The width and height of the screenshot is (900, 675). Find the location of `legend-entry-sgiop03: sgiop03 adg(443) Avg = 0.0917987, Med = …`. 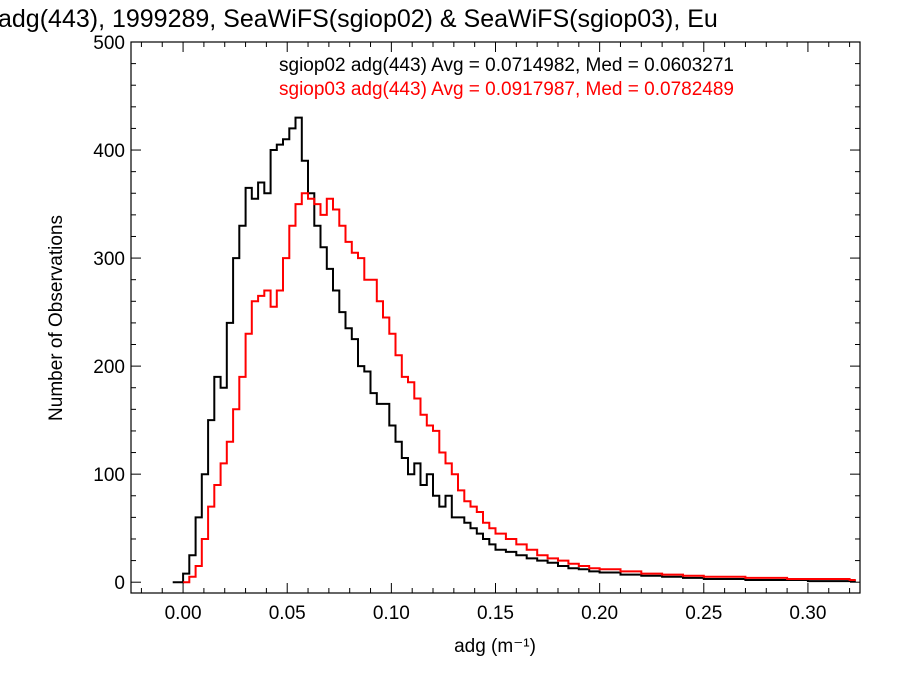

legend-entry-sgiop03: sgiop03 adg(443) Avg = 0.0917987, Med = … is located at coordinates (506, 89).